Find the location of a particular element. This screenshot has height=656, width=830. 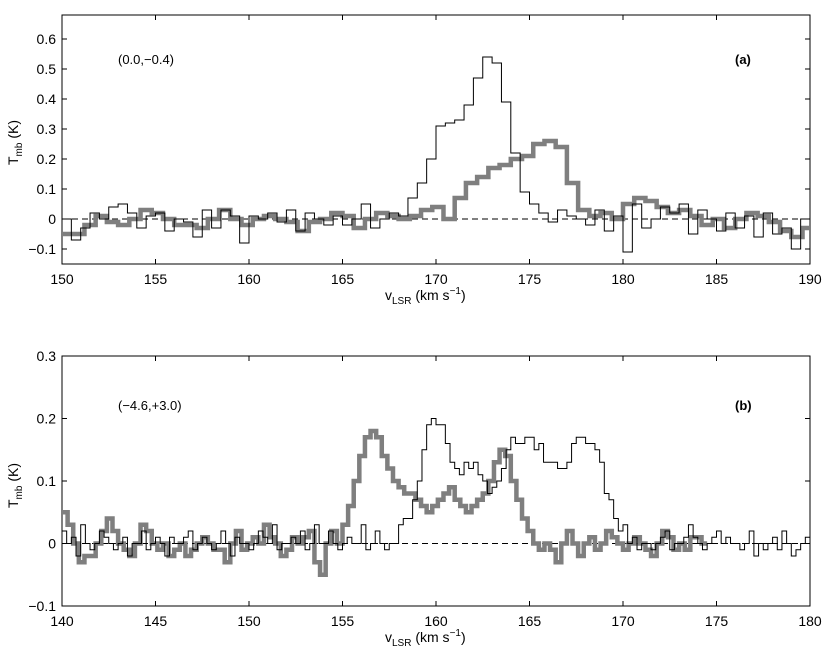

panel-label-b: (b) is located at coordinates (743, 405).